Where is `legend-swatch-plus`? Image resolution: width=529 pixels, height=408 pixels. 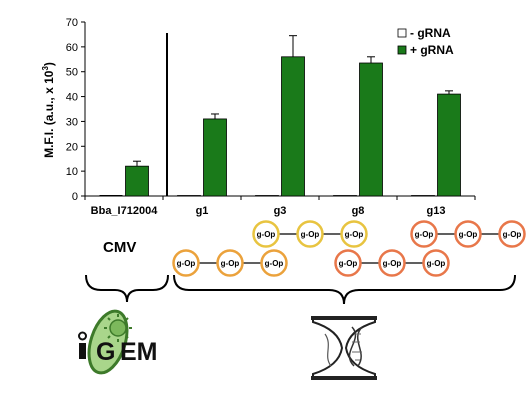 legend-swatch-plus is located at coordinates (402, 50).